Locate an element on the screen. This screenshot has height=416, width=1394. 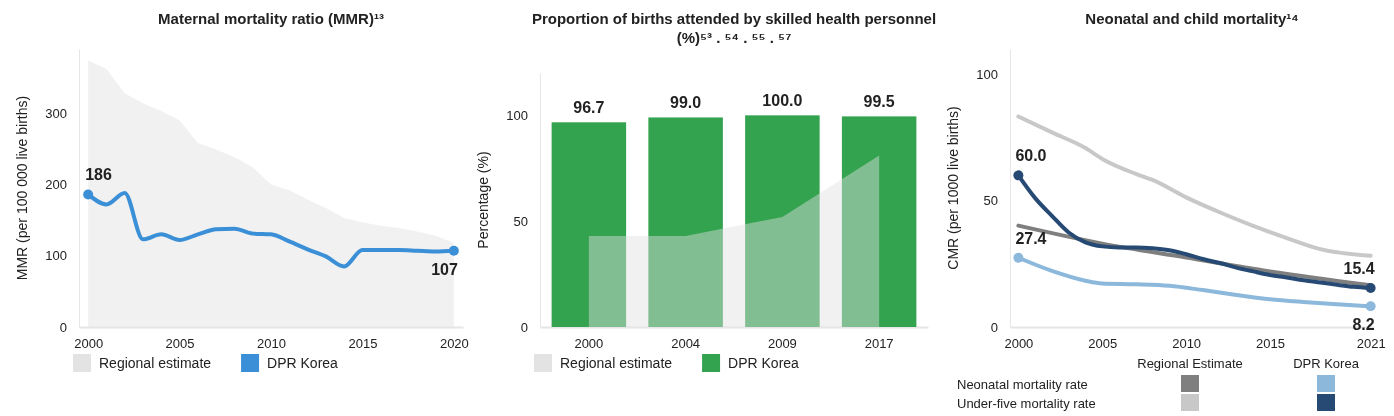
chart-title: Proportion of births attended by skilled health personnel (%)⁵³ . ⁵⁴ . ⁵⁵ . ⁵⁷ is located at coordinates (734, 28).